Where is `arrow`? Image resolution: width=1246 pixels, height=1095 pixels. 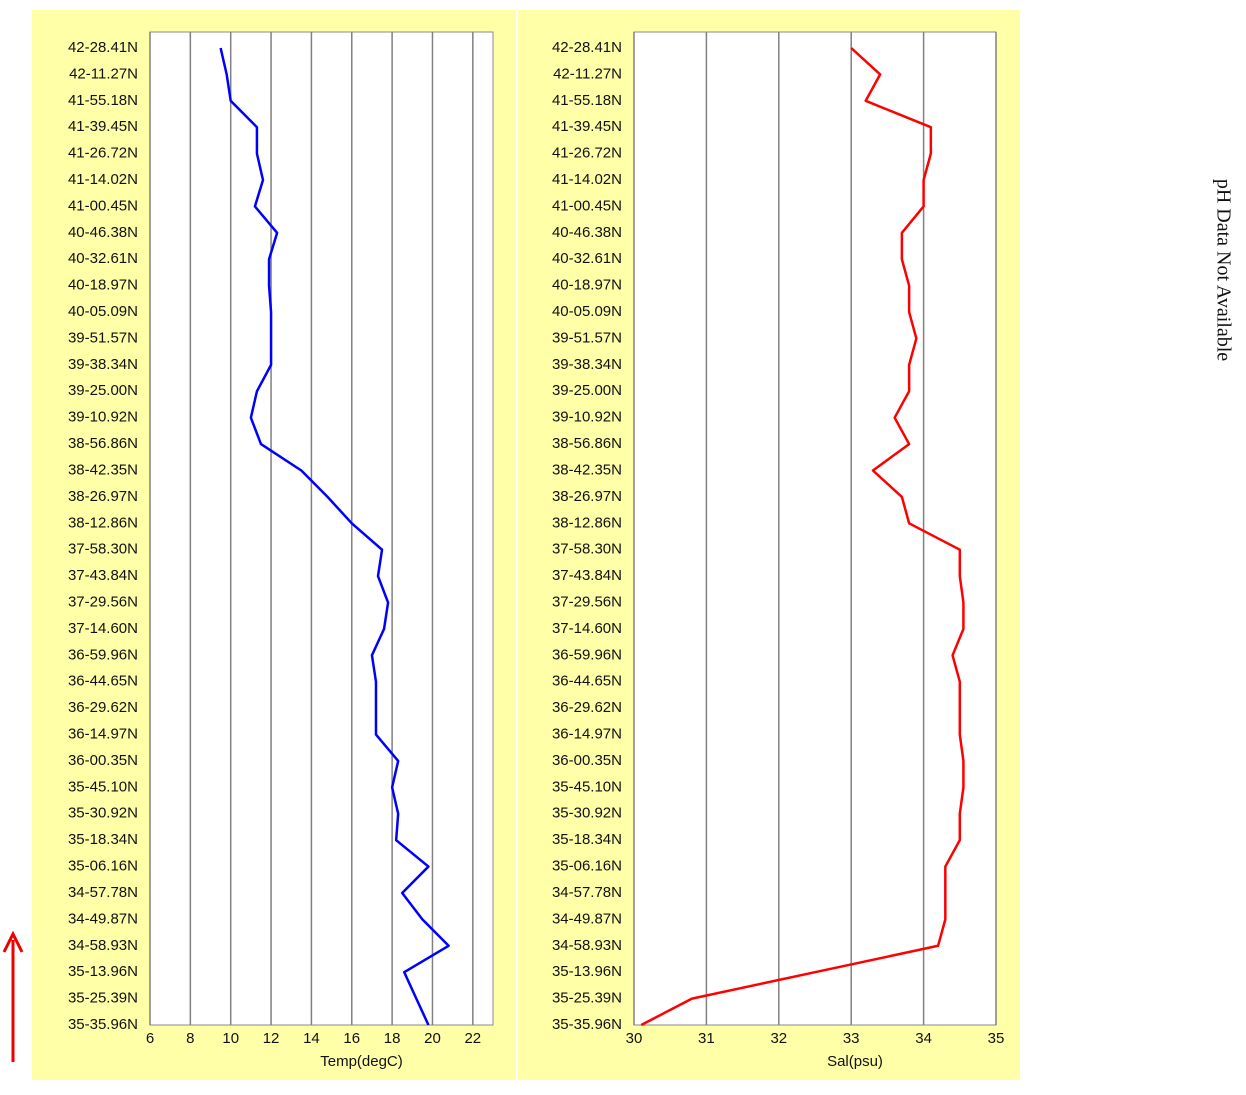 arrow is located at coordinates (13, 996).